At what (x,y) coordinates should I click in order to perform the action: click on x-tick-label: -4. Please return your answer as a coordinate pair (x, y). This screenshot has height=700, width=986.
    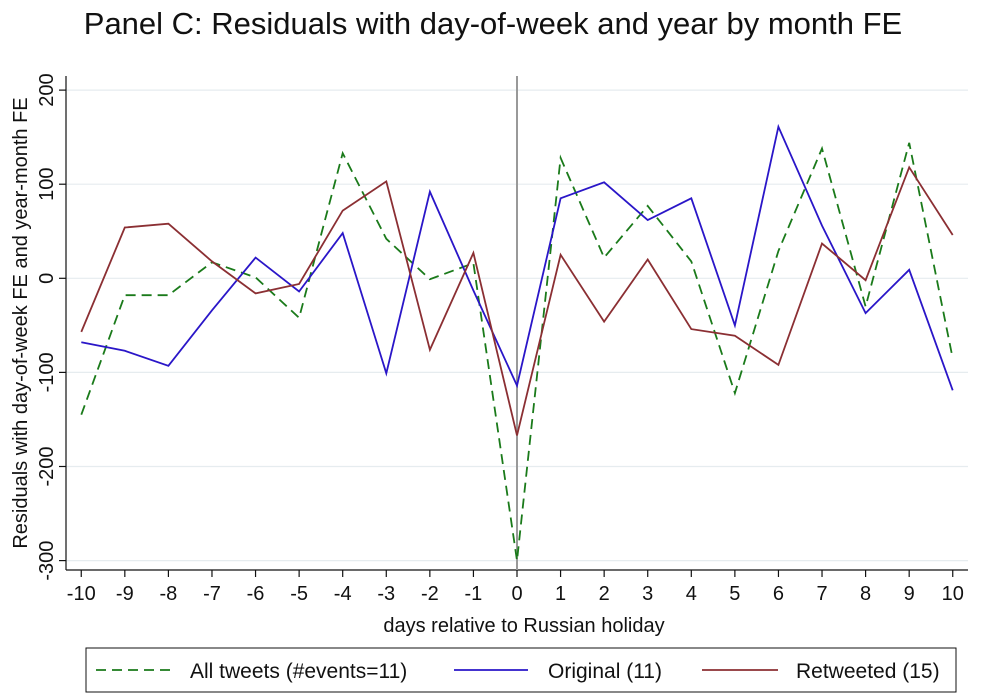
    Looking at the image, I should click on (343, 594).